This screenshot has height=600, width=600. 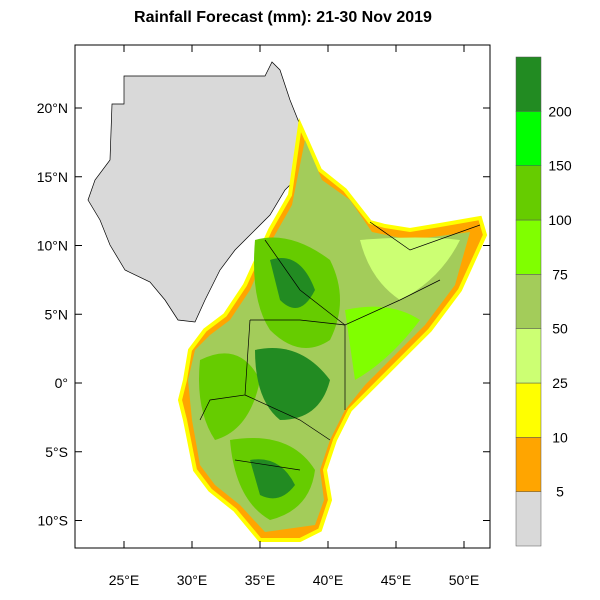 What do you see at coordinates (560, 111) in the screenshot?
I see `colorbar-label: 200` at bounding box center [560, 111].